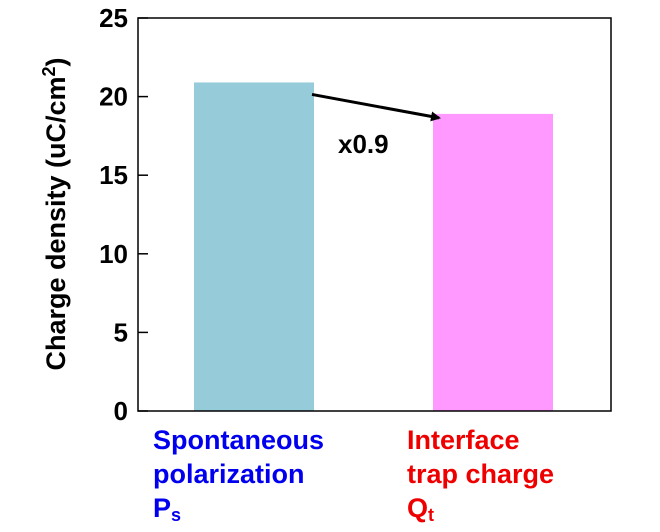  Describe the element at coordinates (481, 474) in the screenshot. I see `category-line: trap charge` at that location.